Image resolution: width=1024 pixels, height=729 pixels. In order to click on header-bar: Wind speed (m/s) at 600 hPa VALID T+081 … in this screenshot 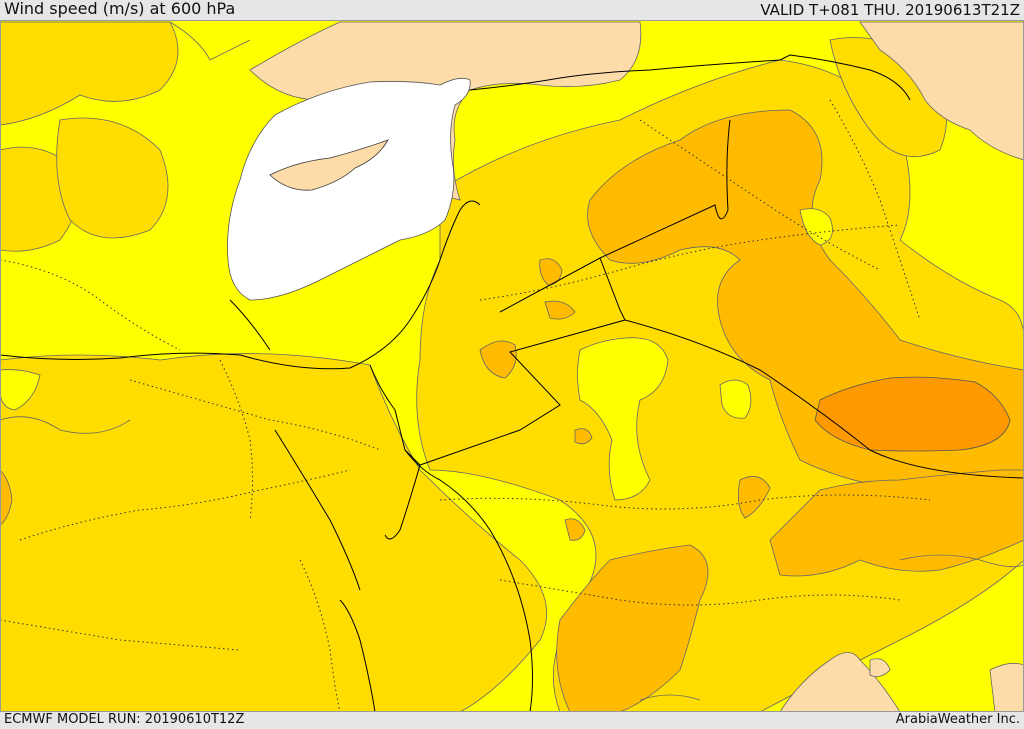, I will do `click(512, 10)`.